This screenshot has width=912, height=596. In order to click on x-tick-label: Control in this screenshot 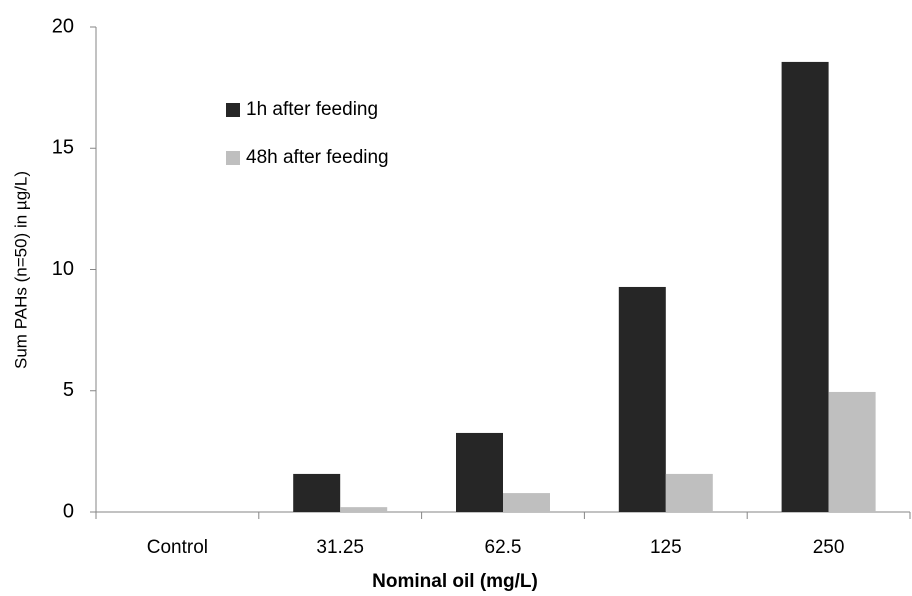, I will do `click(177, 547)`.